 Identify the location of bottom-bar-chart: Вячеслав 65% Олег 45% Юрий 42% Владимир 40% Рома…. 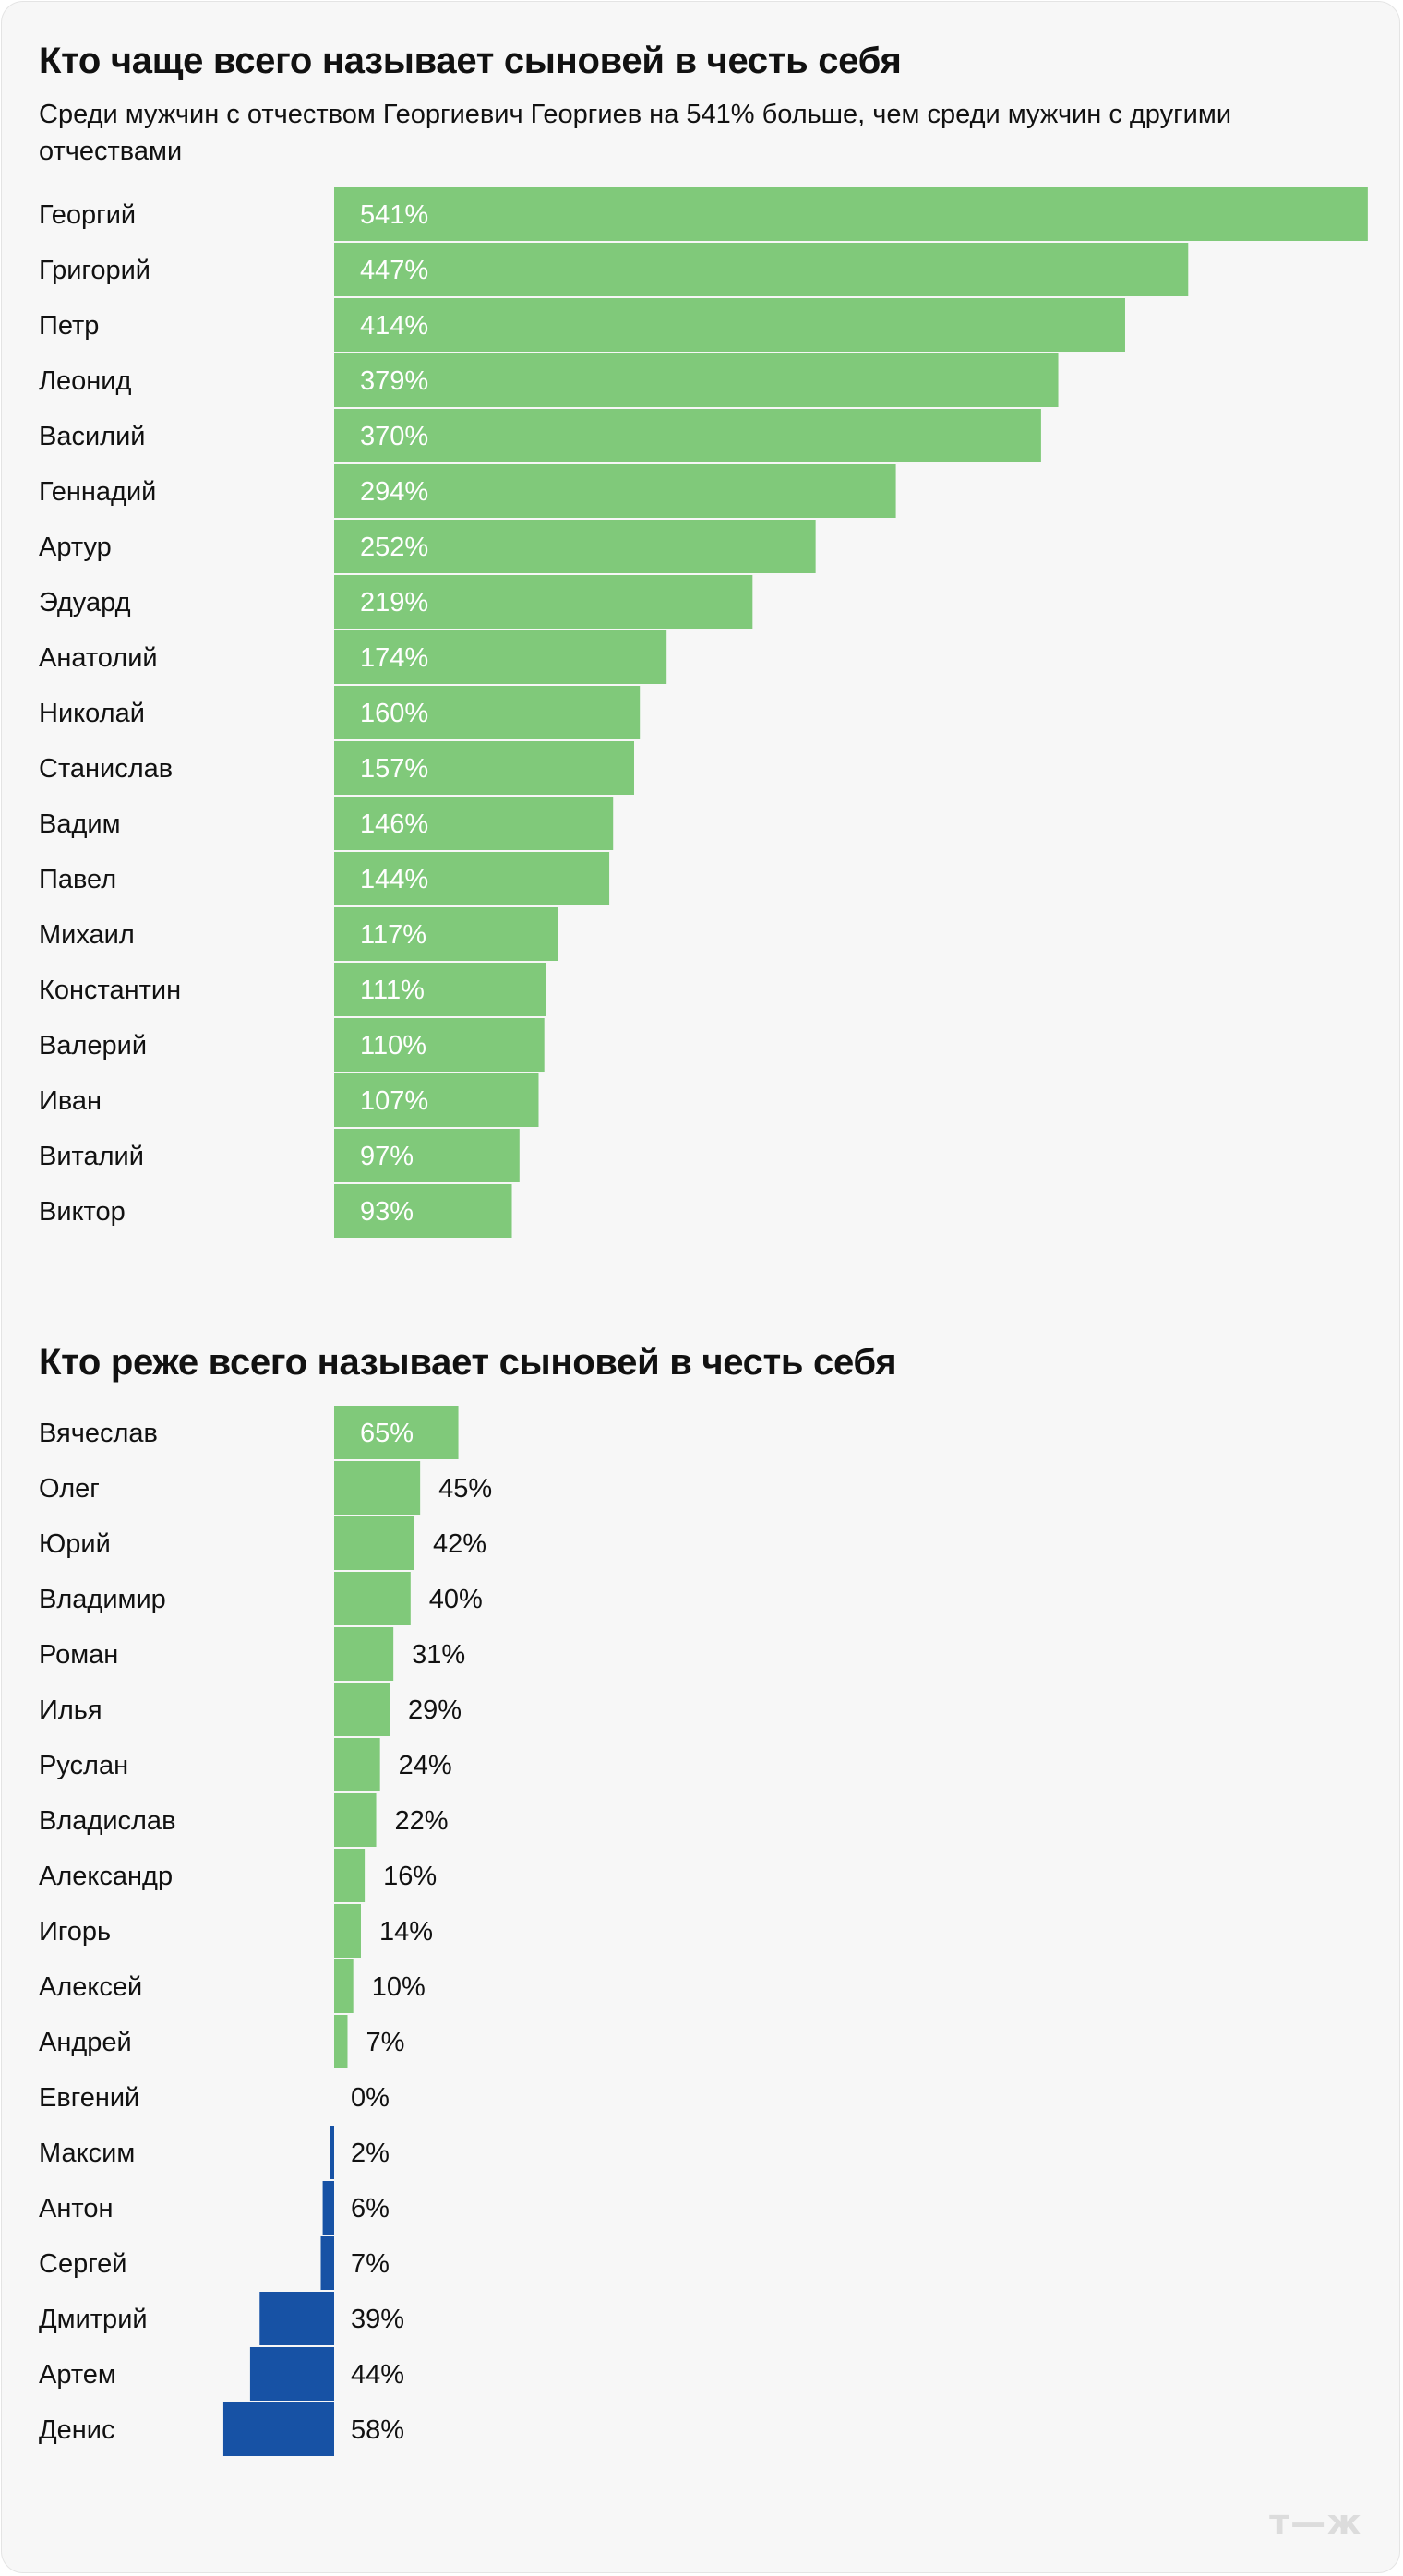
(265, 1931).